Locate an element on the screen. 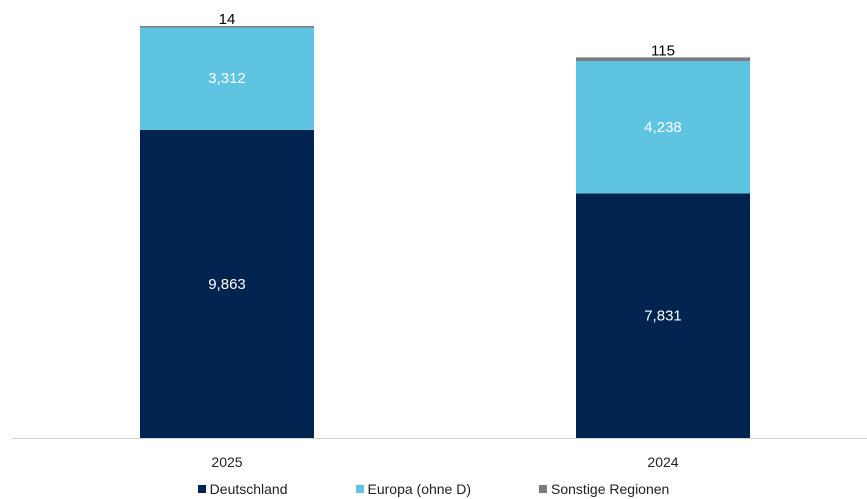 This screenshot has height=499, width=867. bar-1-2024 is located at coordinates (663, 127).